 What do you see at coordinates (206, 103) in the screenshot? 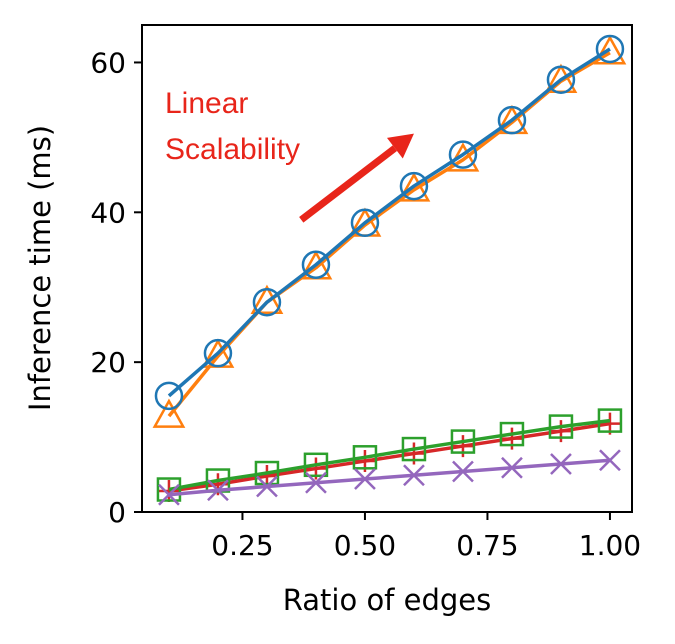
I see `annotation-text: Linear` at bounding box center [206, 103].